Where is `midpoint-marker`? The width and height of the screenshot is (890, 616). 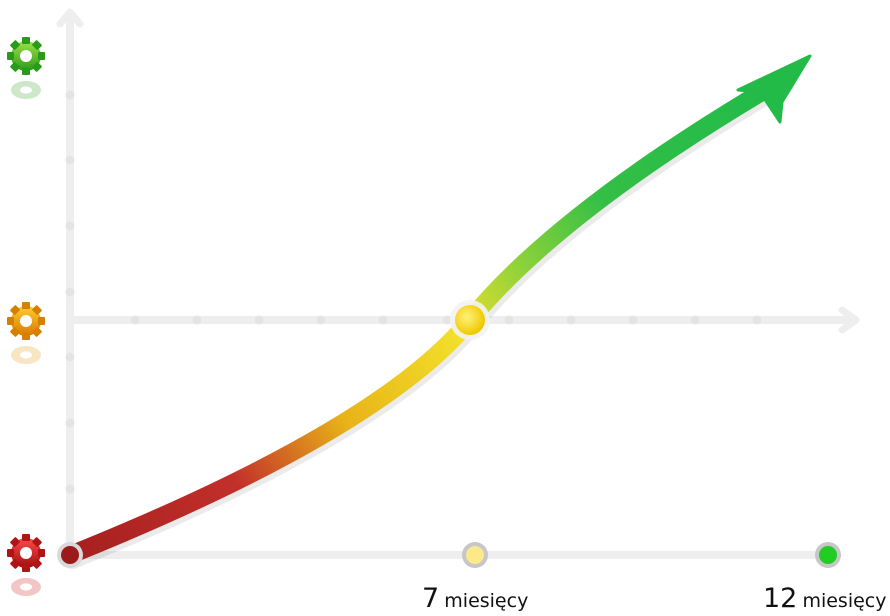 midpoint-marker is located at coordinates (470, 320).